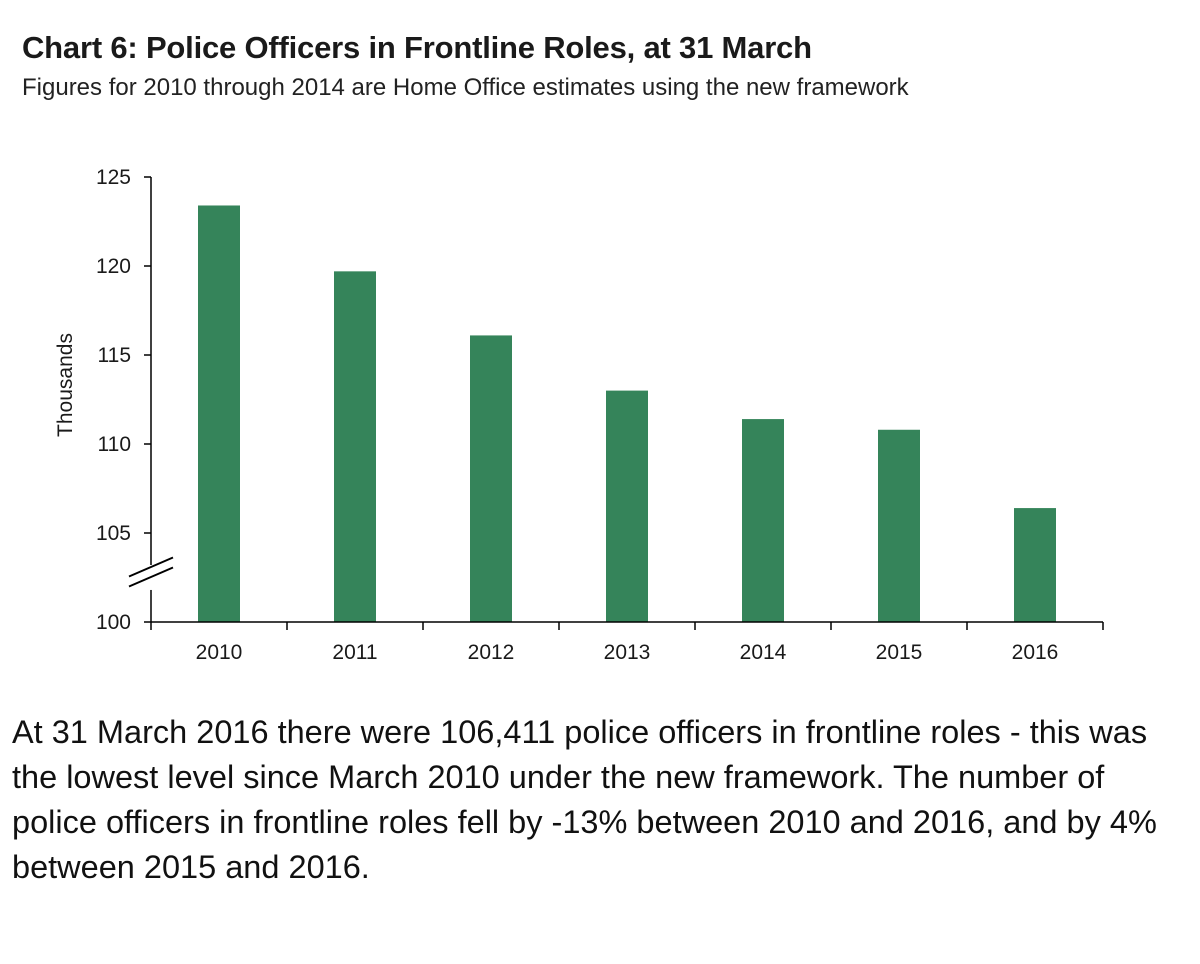 The height and width of the screenshot is (964, 1200). I want to click on y-tick-label: 100, so click(113, 622).